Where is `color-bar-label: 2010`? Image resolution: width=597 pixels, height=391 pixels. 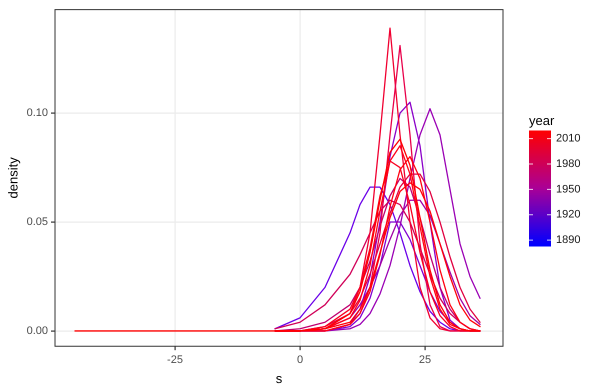
color-bar-label: 2010 is located at coordinates (568, 138).